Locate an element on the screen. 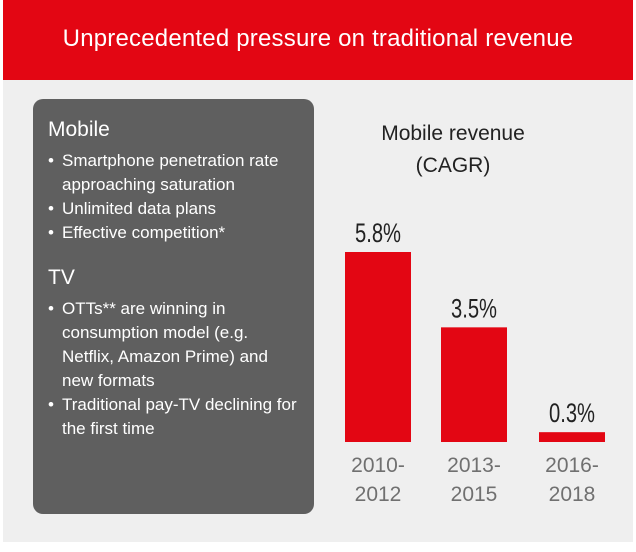 This screenshot has width=636, height=552. category-label-2010-2012-line-1: 2010- is located at coordinates (378, 465).